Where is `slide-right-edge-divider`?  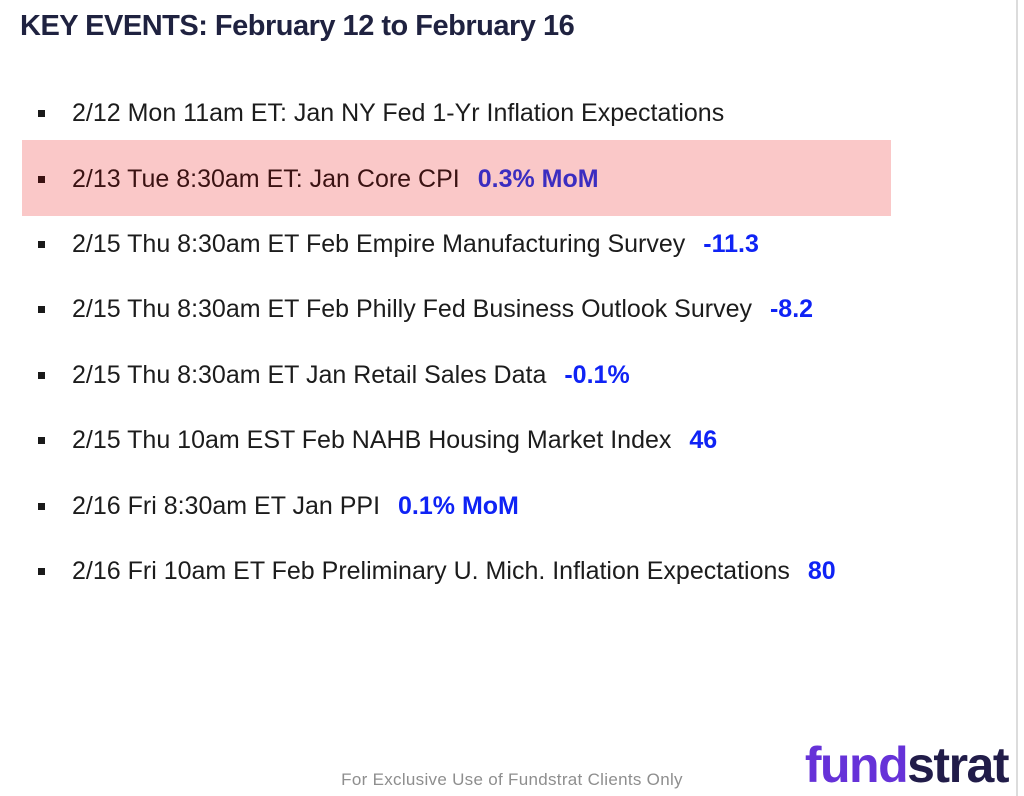
slide-right-edge-divider is located at coordinates (1017, 398).